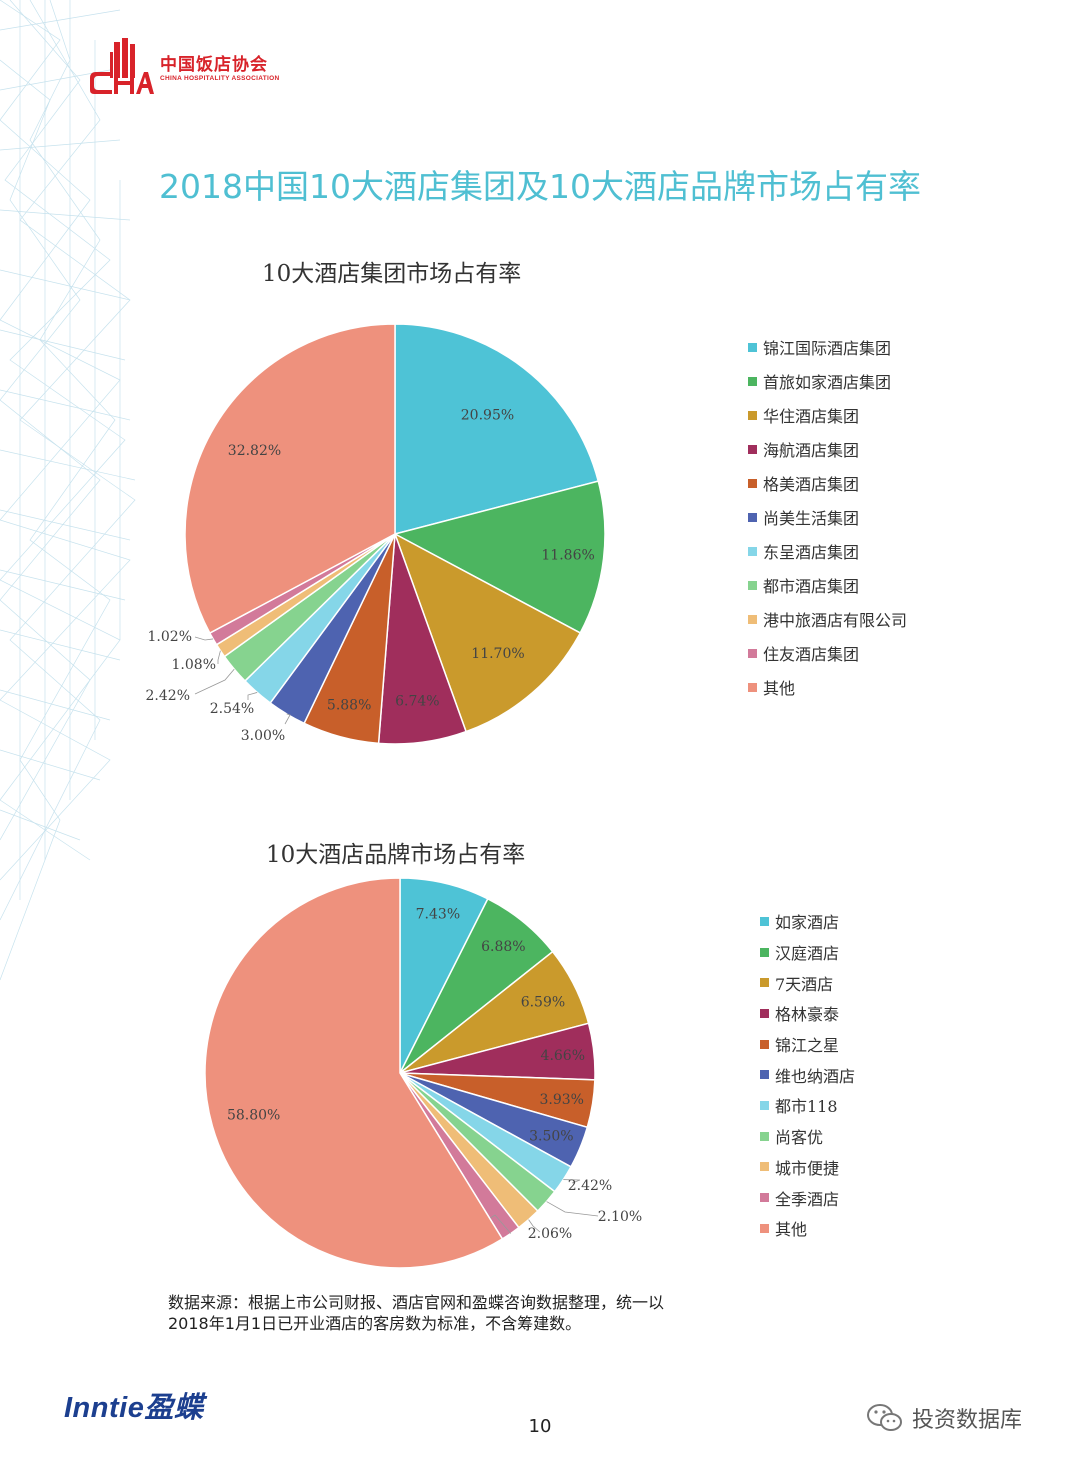 Image resolution: width=1080 pixels, height=1466 pixels. Describe the element at coordinates (438, 915) in the screenshot. I see `chart2-data-label: 7.43%` at that location.